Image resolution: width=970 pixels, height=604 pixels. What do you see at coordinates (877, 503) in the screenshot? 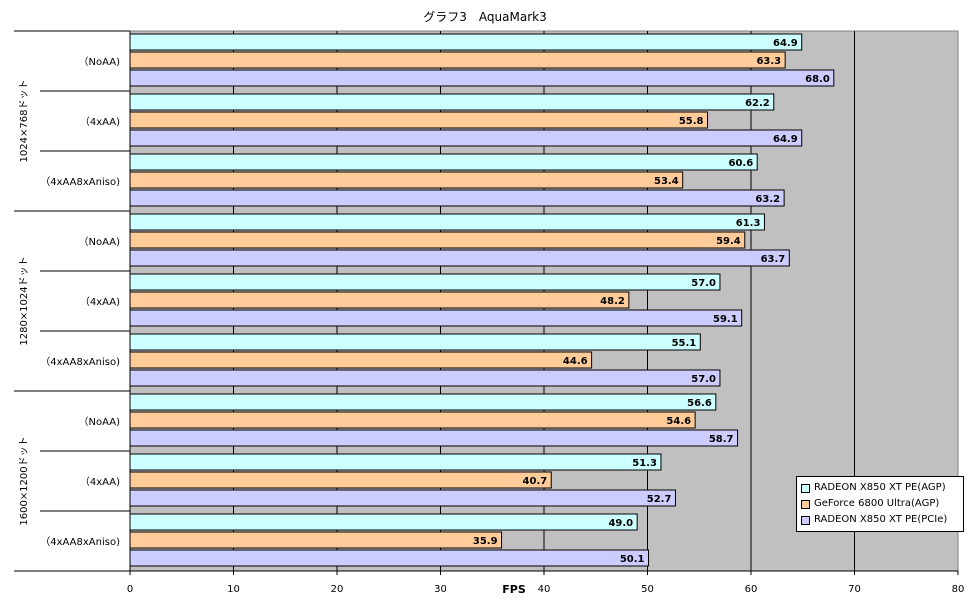
I see `legend-label: GeForce 6800 Ultra(AGP)` at bounding box center [877, 503].